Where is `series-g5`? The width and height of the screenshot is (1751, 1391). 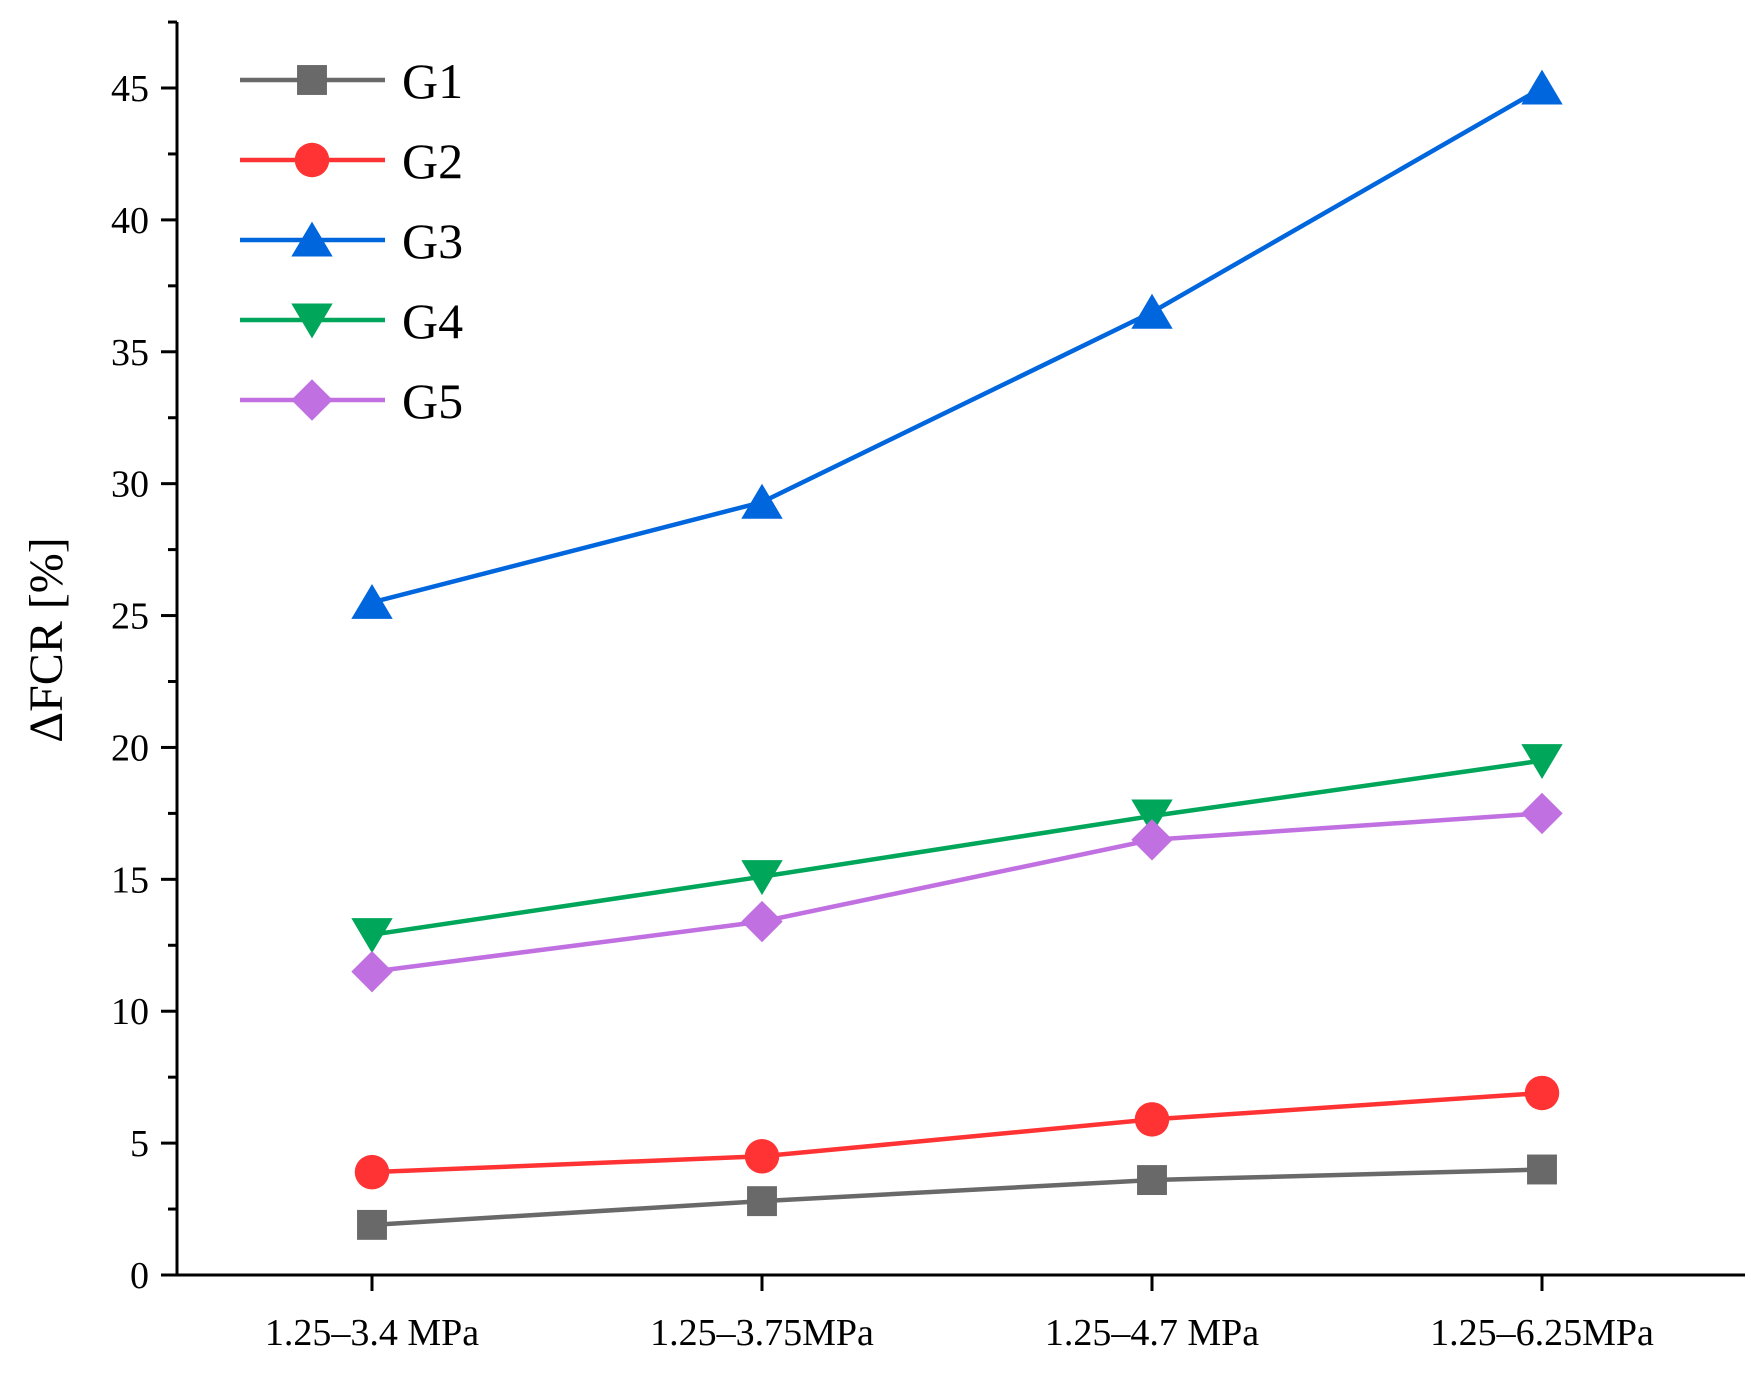
series-g5 is located at coordinates (957, 892).